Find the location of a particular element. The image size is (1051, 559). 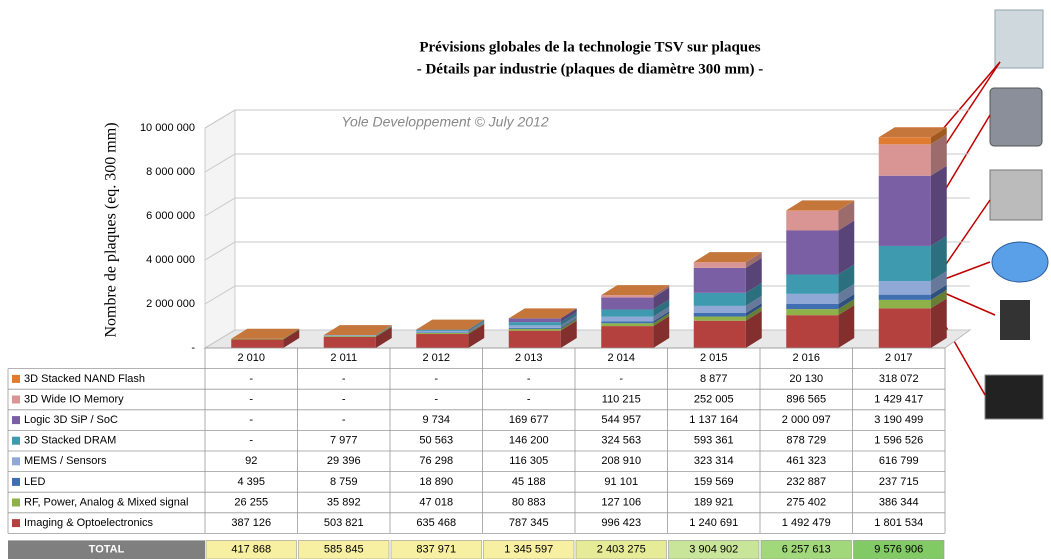

table-cell: 91 101 is located at coordinates (621, 482).